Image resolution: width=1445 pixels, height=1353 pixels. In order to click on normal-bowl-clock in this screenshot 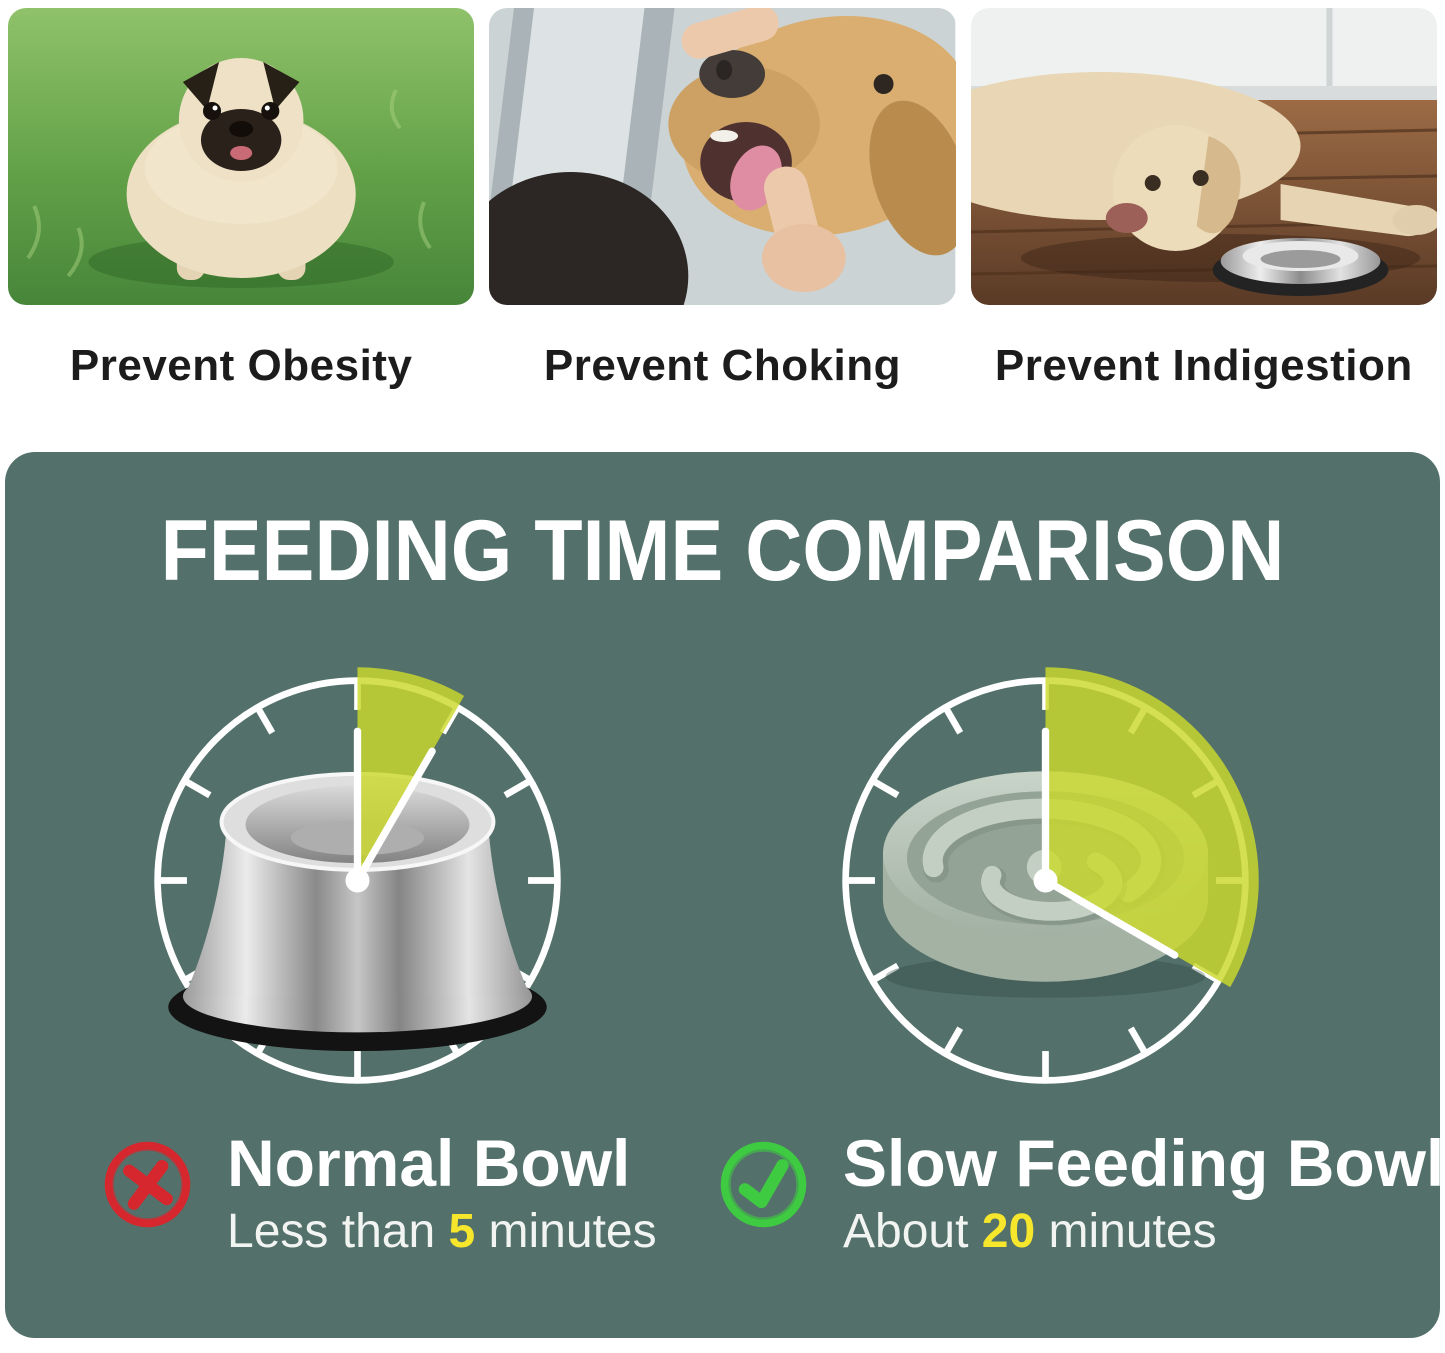, I will do `click(357, 875)`.